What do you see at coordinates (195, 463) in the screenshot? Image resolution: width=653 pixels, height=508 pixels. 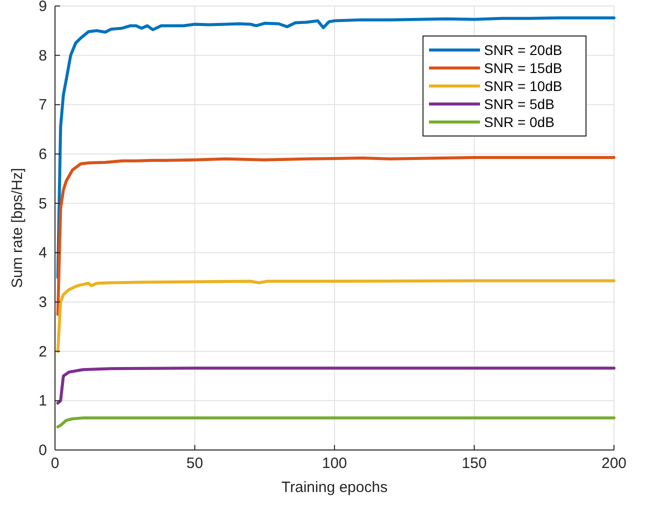 I see `x-tick-label: 50` at bounding box center [195, 463].